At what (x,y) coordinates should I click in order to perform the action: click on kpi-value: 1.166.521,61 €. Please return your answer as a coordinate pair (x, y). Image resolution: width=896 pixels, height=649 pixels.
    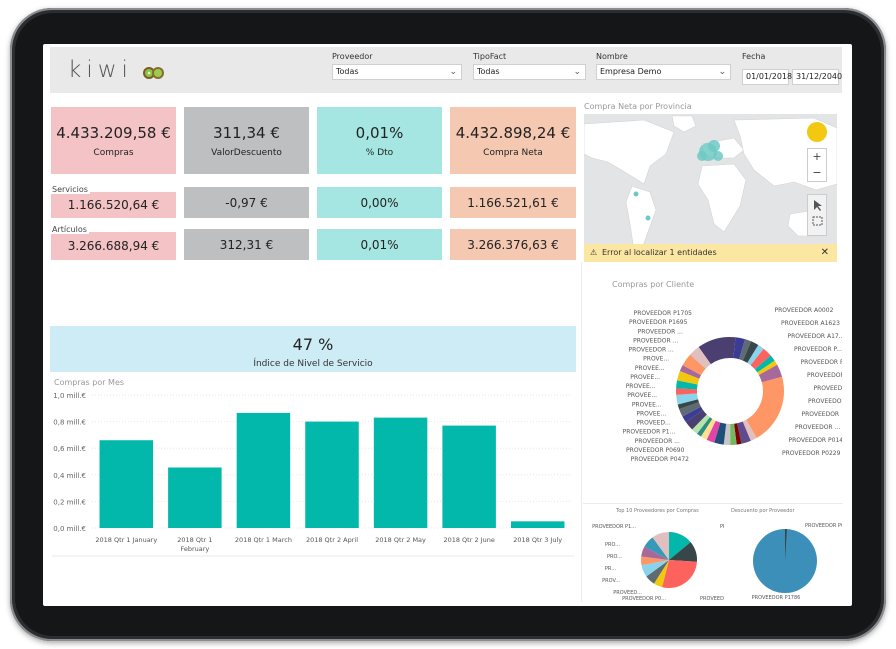
    Looking at the image, I should click on (513, 202).